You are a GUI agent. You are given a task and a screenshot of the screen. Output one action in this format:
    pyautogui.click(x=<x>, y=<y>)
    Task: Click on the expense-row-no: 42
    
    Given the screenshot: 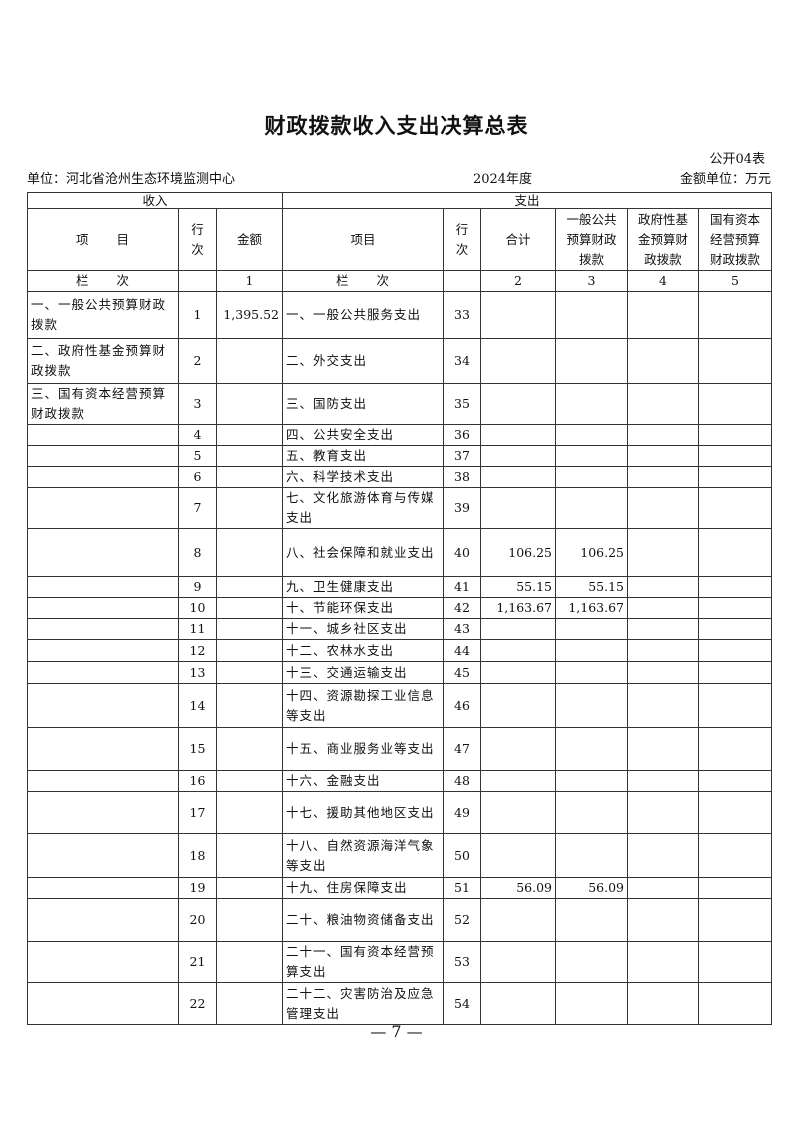 What is the action you would take?
    pyautogui.click(x=462, y=608)
    